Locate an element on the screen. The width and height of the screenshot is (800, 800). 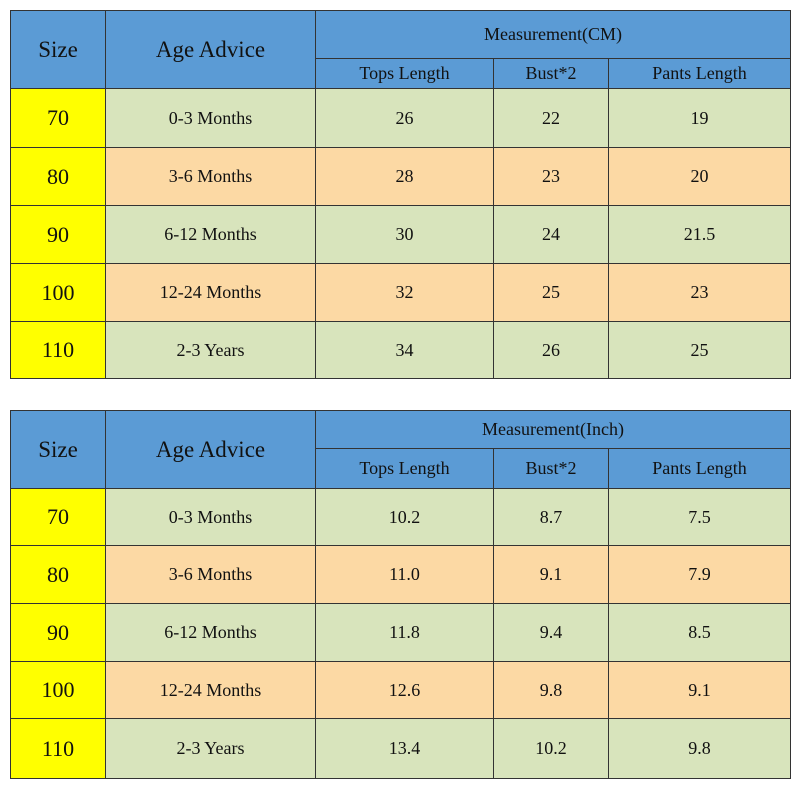
data-cell: 11.0 is located at coordinates (404, 574).